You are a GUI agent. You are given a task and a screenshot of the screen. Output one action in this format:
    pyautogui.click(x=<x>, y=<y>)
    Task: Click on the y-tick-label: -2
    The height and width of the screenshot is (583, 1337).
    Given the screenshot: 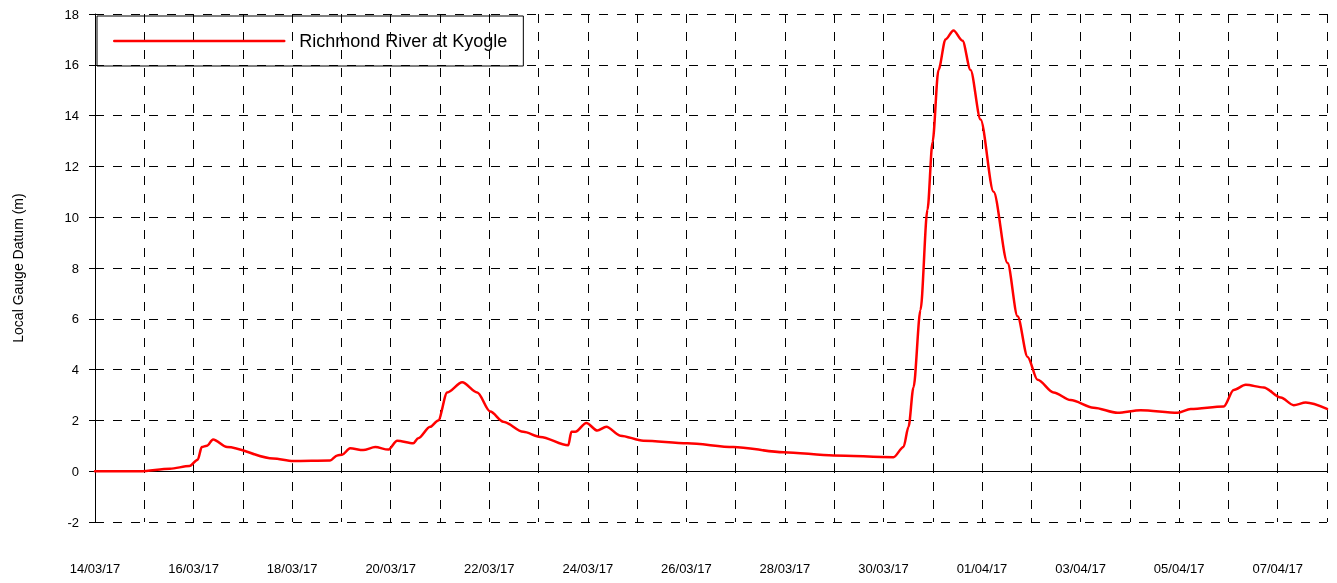 What is the action you would take?
    pyautogui.click(x=73, y=522)
    